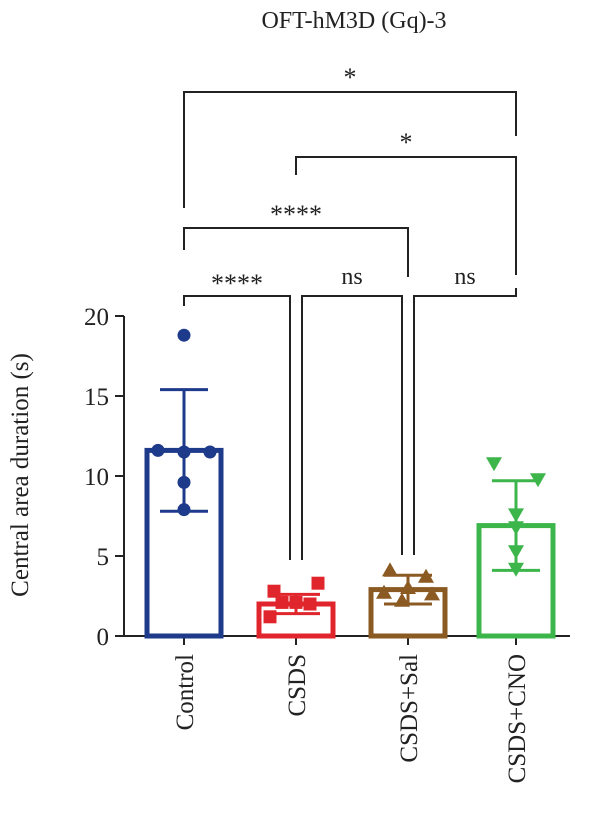 The height and width of the screenshot is (829, 600). I want to click on y-tick-label: 15, so click(96, 397).